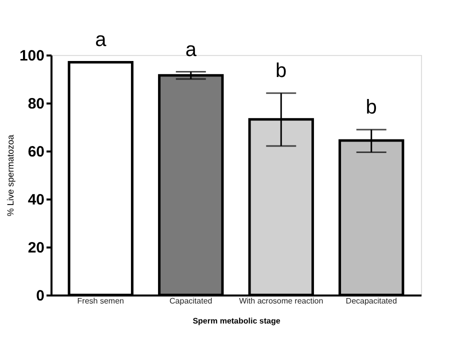 This screenshot has width=450, height=340. What do you see at coordinates (191, 301) in the screenshot?
I see `x-tick-label: Capacitated` at bounding box center [191, 301].